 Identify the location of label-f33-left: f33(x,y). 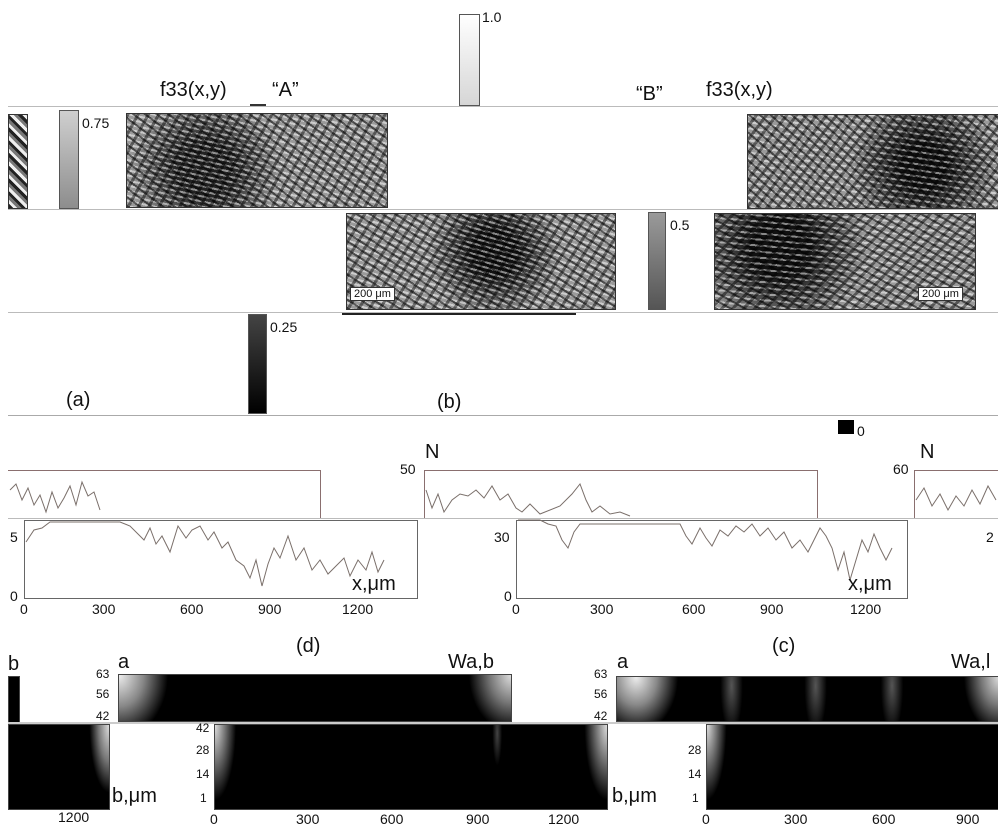
(193, 90).